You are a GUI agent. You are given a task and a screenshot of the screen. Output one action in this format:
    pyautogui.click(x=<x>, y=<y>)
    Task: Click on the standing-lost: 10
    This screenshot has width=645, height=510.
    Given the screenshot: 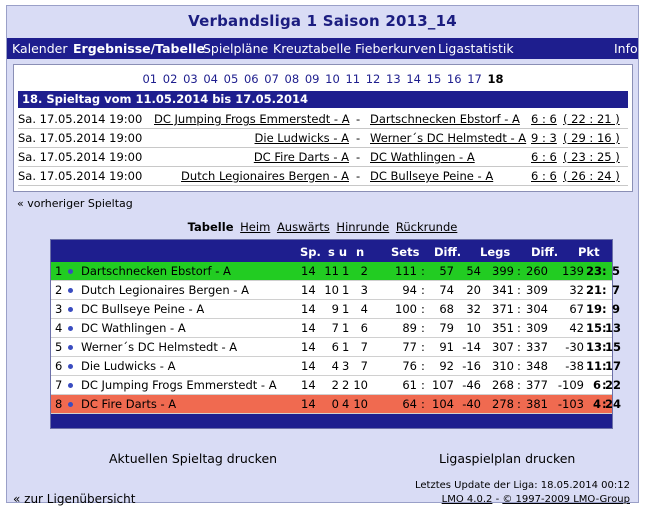 What is the action you would take?
    pyautogui.click(x=360, y=385)
    